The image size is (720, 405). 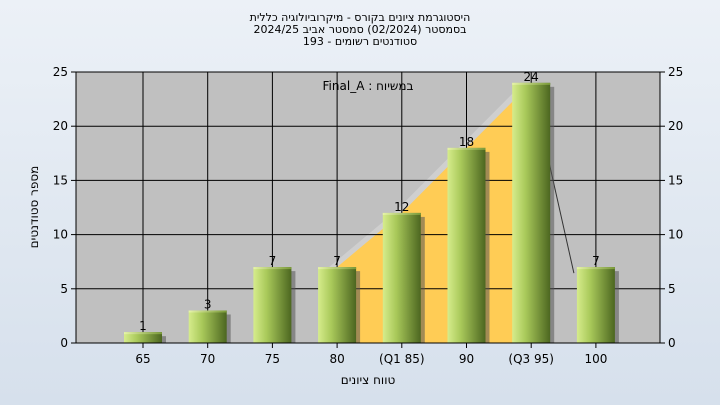 What do you see at coordinates (272, 359) in the screenshot?
I see `x-tick-label: 75` at bounding box center [272, 359].